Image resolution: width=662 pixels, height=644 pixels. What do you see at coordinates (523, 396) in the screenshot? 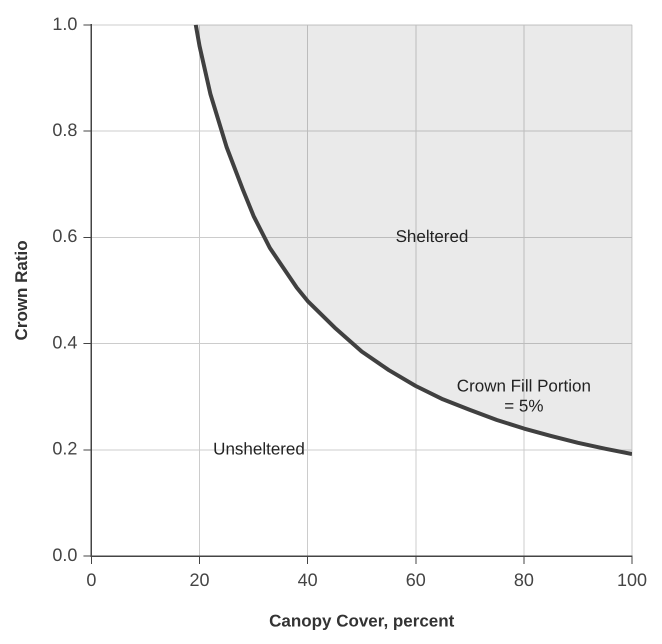
I see `annotation: Crown Fill Portion = 5%` at bounding box center [523, 396].